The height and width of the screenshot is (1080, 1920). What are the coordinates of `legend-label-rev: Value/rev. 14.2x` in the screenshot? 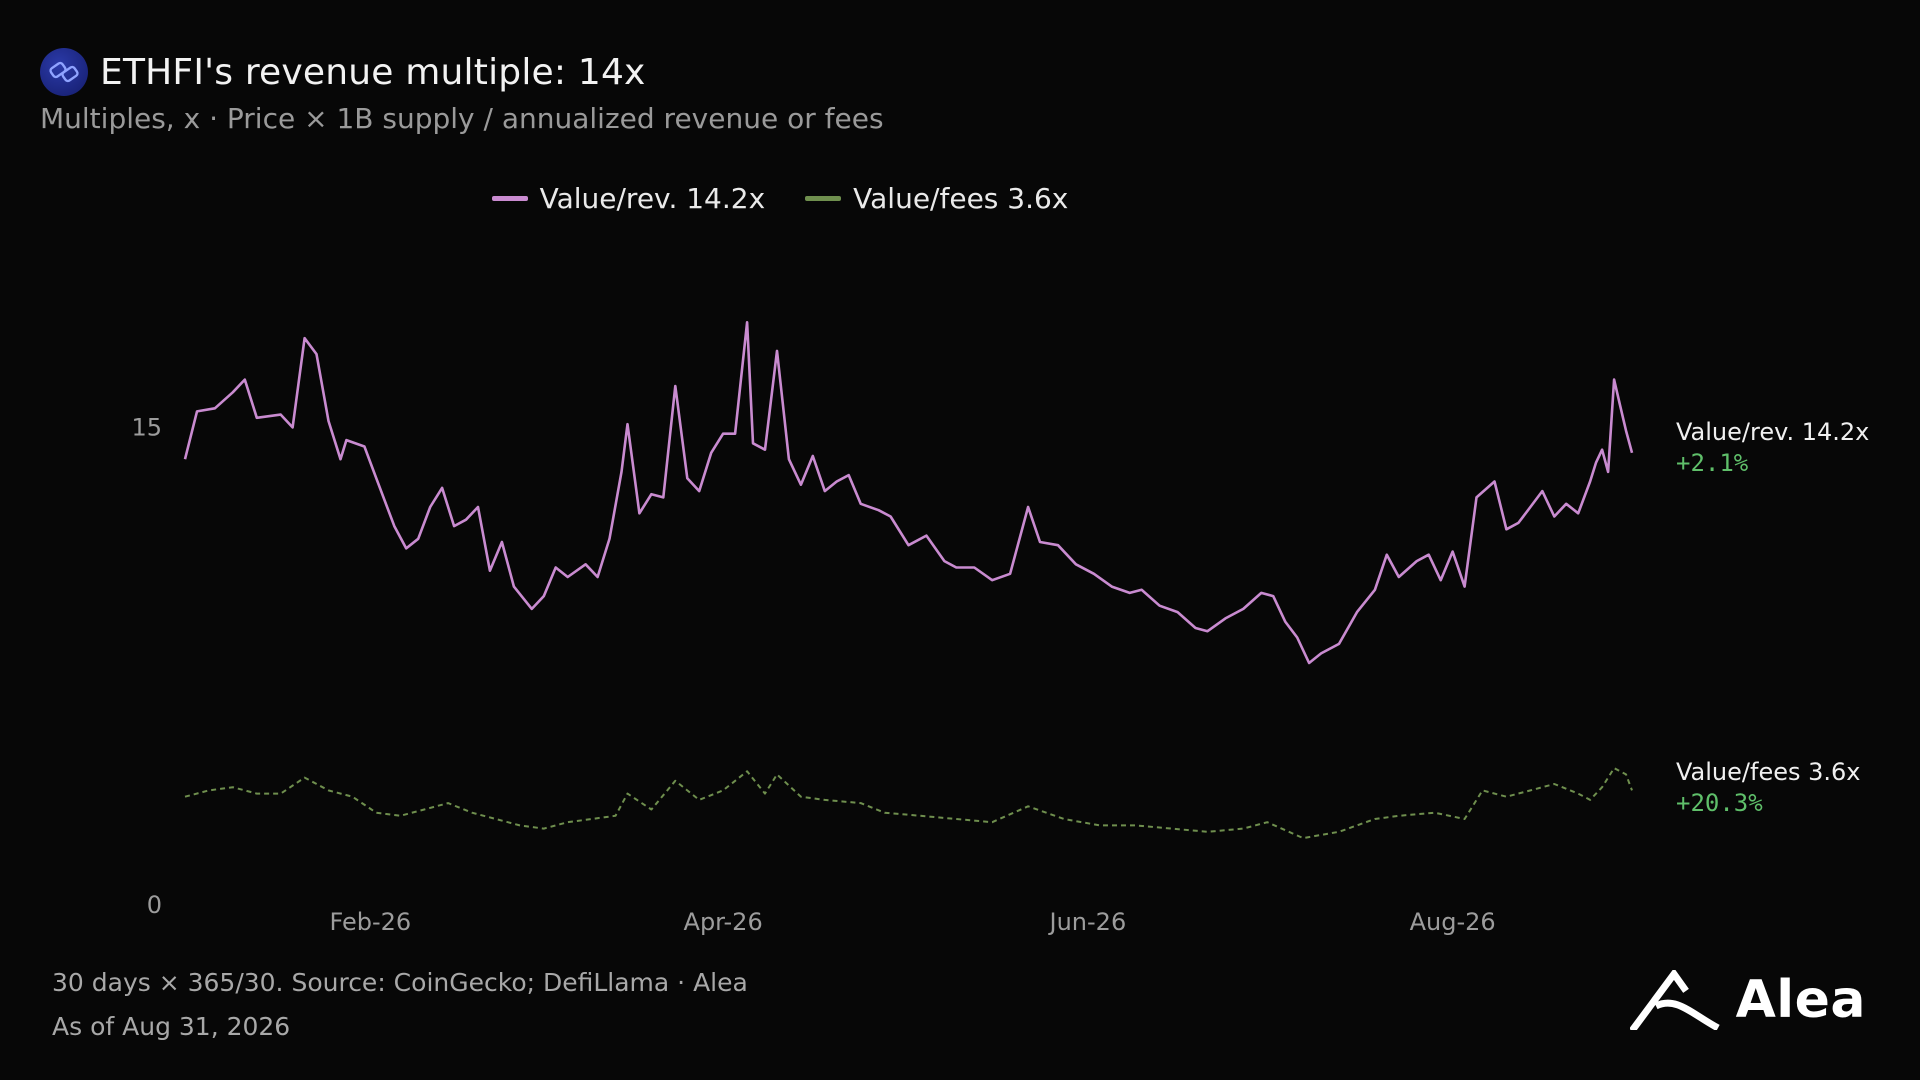 It's located at (652, 198).